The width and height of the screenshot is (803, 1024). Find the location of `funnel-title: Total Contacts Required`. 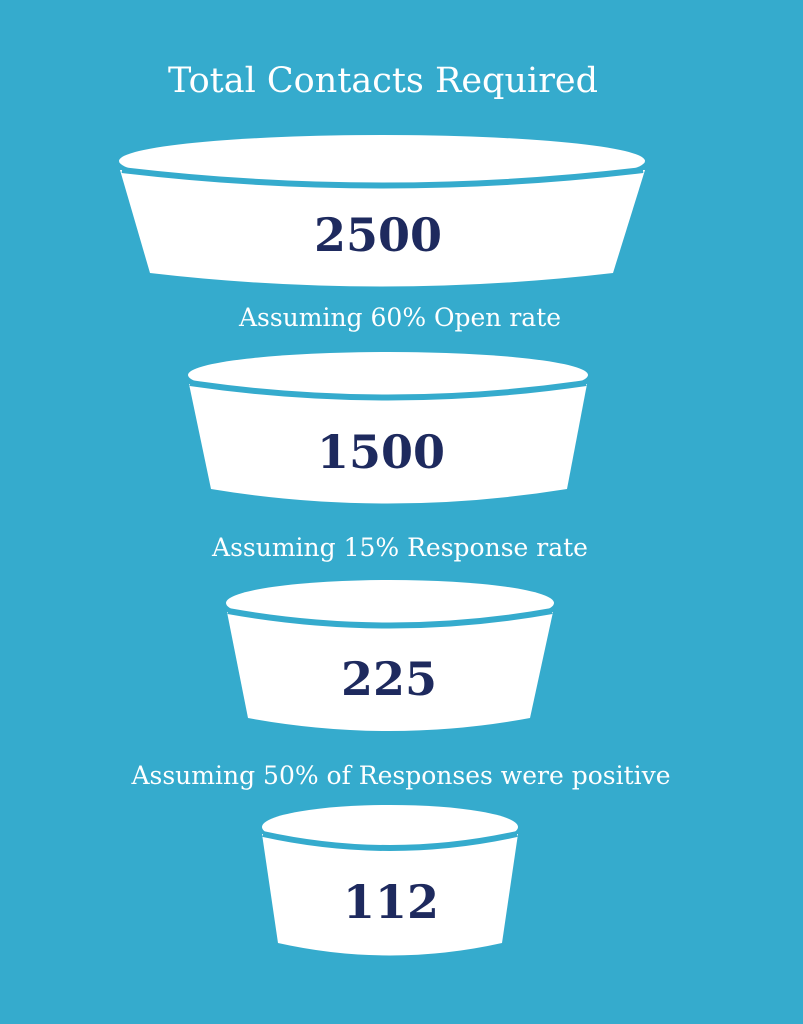

funnel-title: Total Contacts Required is located at coordinates (383, 81).